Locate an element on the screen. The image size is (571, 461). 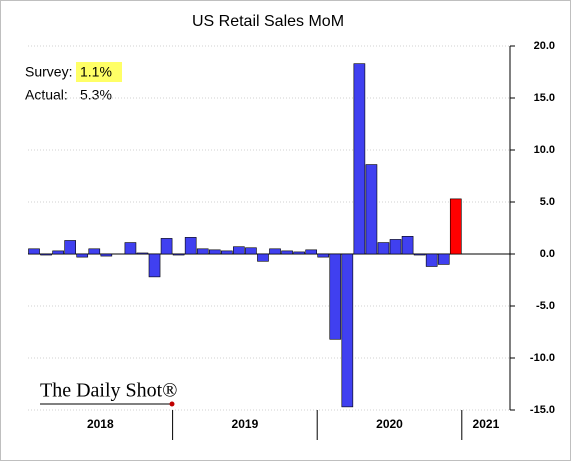
x-group-label: 2021 is located at coordinates (486, 424).